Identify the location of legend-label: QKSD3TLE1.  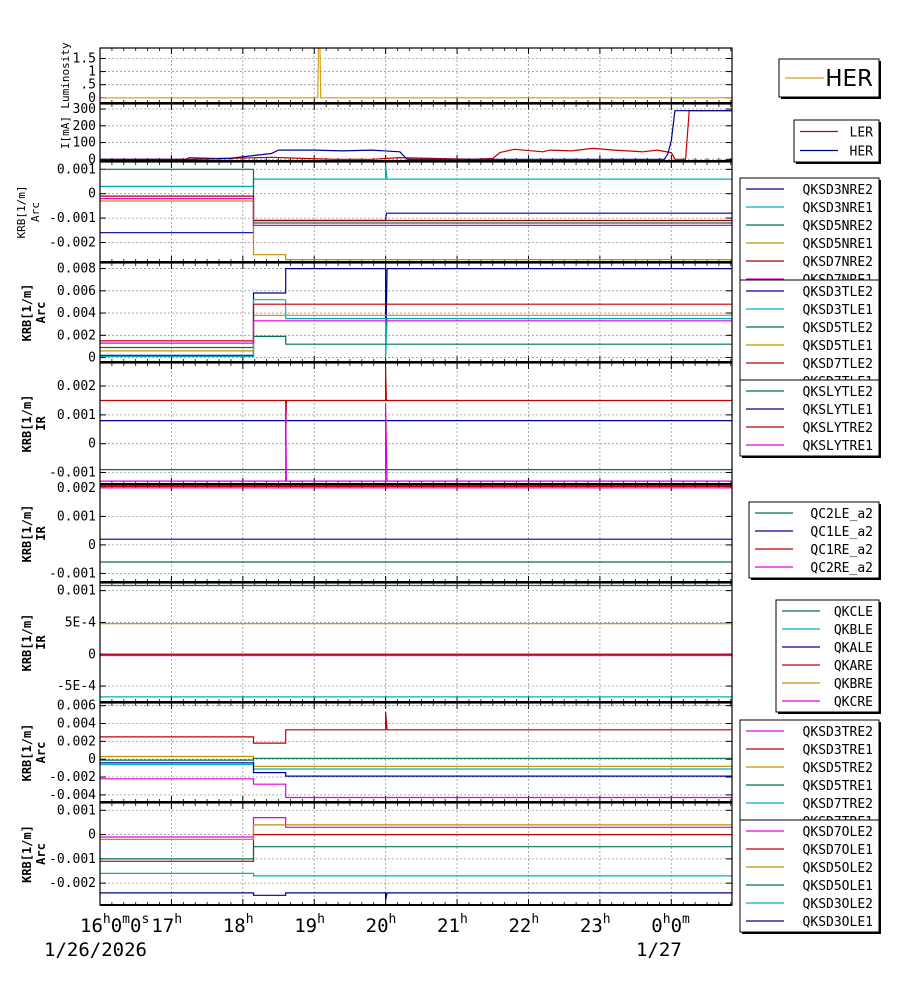
(838, 310).